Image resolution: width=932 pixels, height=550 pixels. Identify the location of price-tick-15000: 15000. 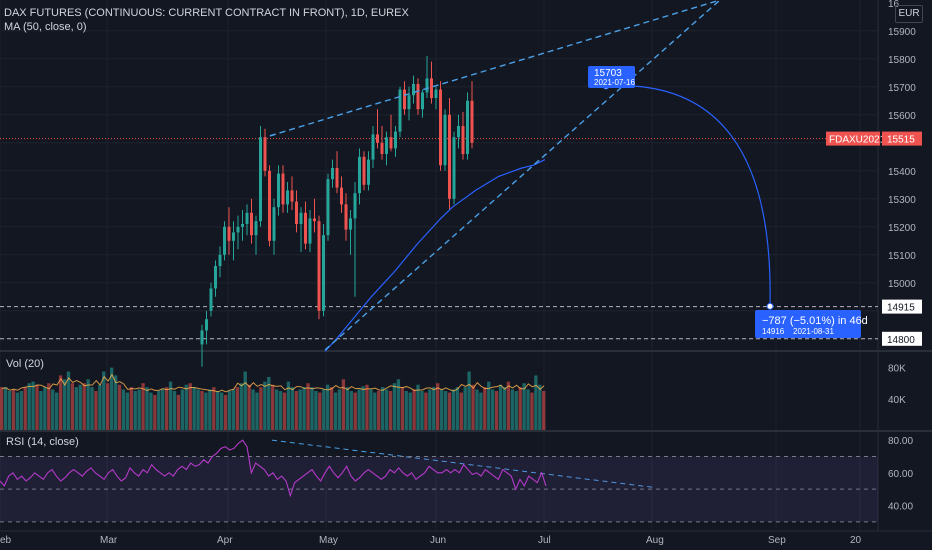
(902, 284).